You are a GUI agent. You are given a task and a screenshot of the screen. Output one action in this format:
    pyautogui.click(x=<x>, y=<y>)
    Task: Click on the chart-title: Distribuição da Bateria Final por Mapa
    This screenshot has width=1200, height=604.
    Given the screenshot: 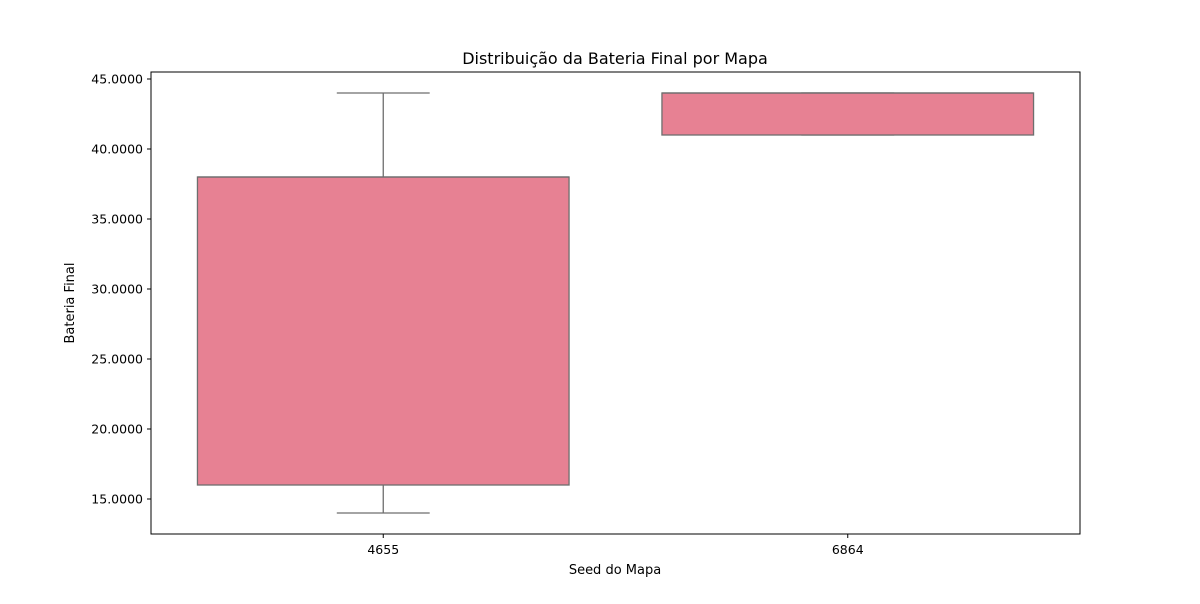 What is the action you would take?
    pyautogui.click(x=615, y=58)
    